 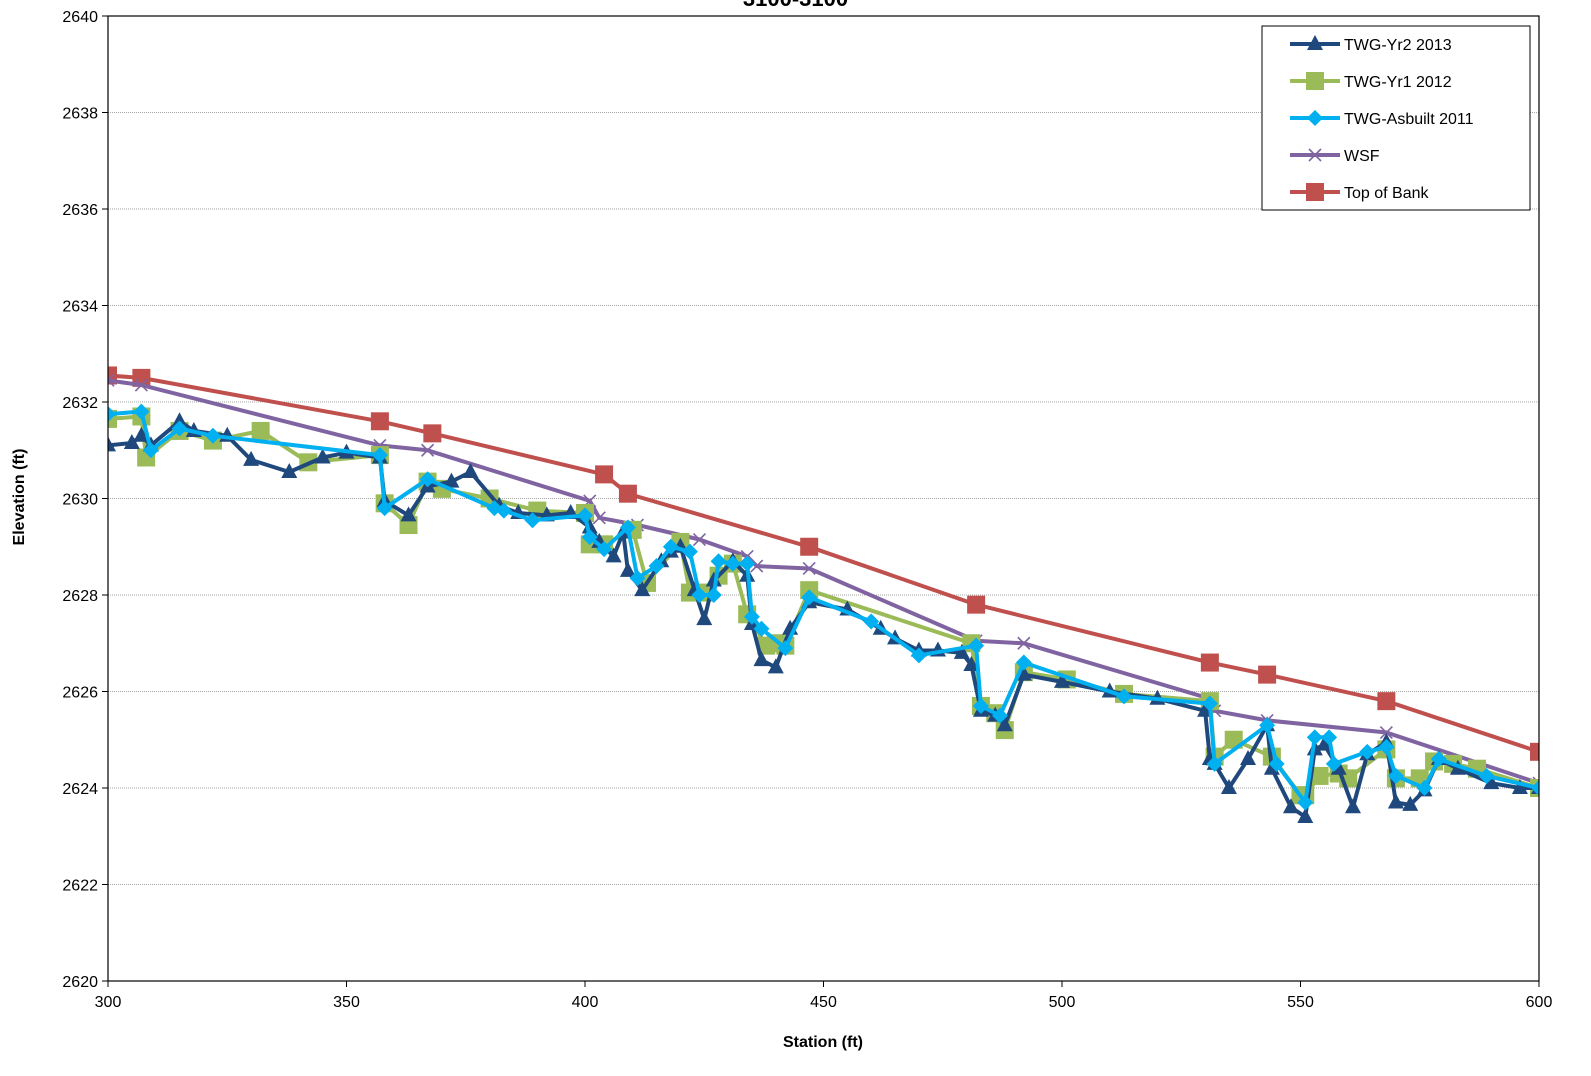 I want to click on x-tick-label: 500, so click(x=1062, y=1002).